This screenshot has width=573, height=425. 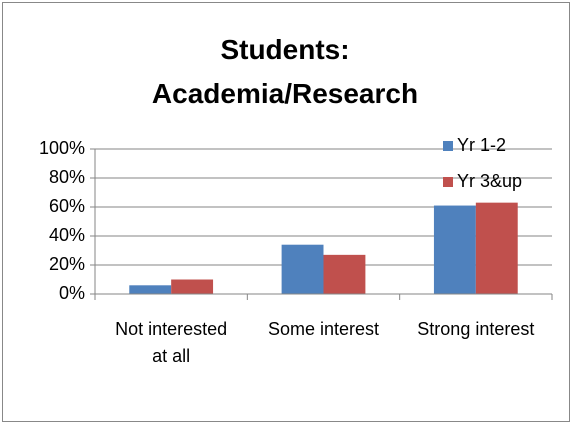 What do you see at coordinates (323, 329) in the screenshot?
I see `x-tick-label: Some interest` at bounding box center [323, 329].